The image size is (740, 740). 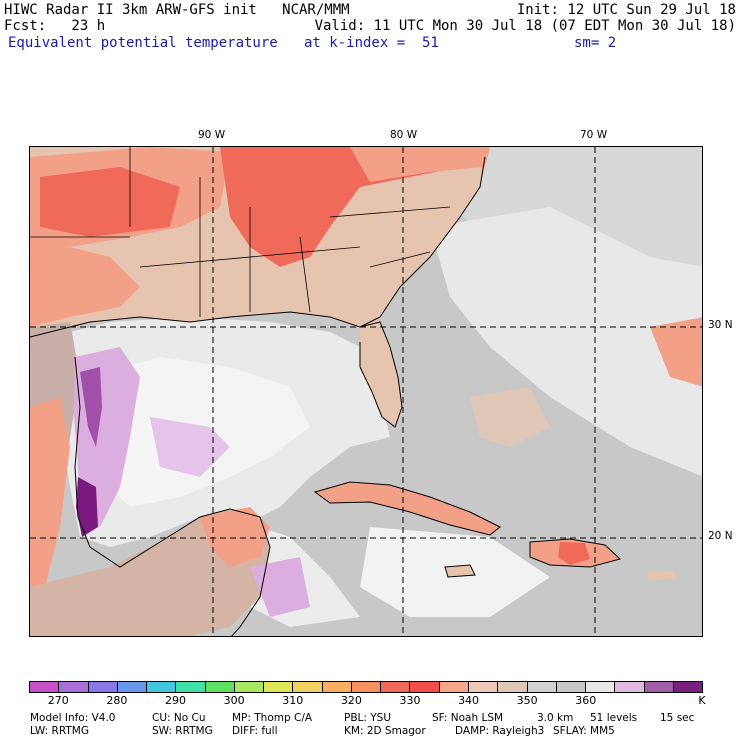 What do you see at coordinates (410, 700) in the screenshot?
I see `colorbar-tick-label: 330` at bounding box center [410, 700].